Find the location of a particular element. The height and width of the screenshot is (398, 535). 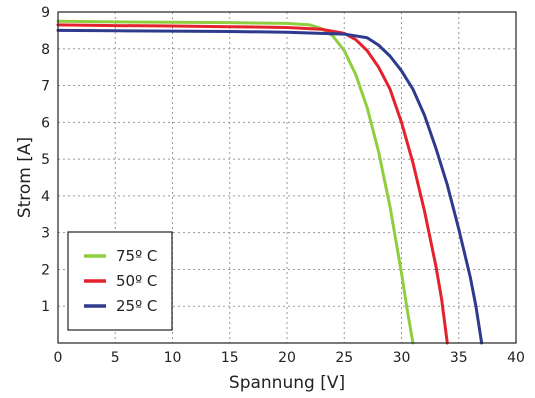

y-tick-label: 5 is located at coordinates (45, 160).